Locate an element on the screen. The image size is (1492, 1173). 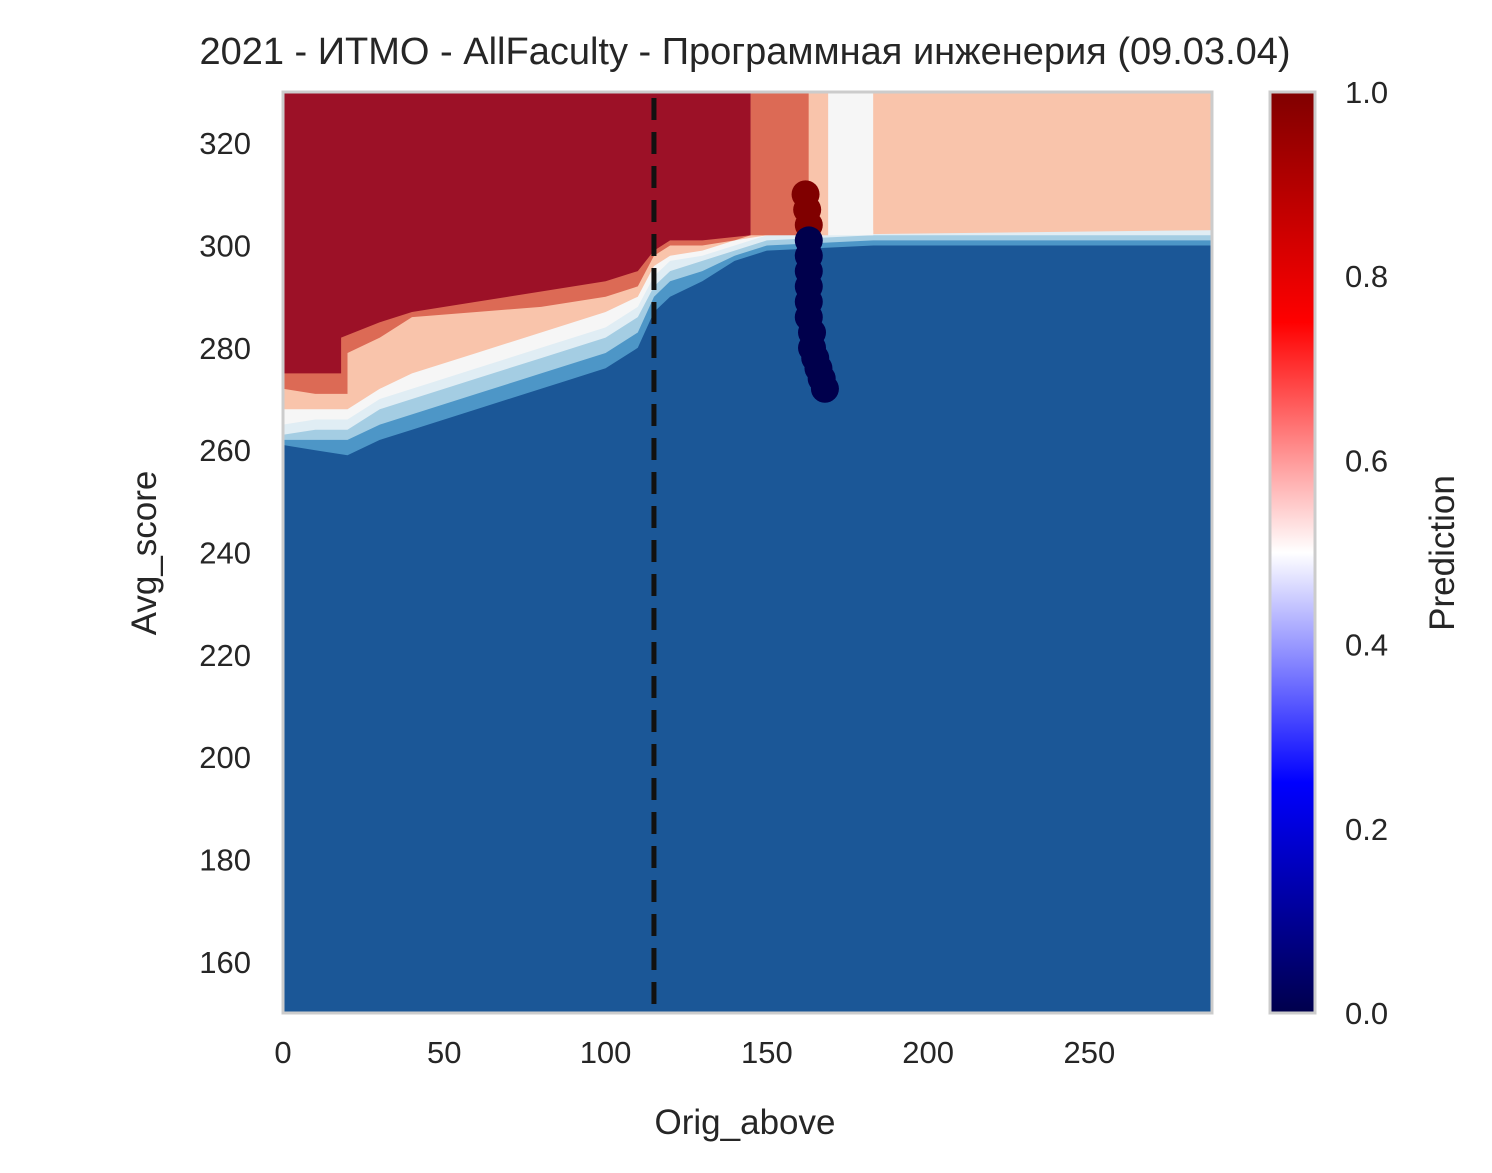
scatter-point is located at coordinates (825, 389).